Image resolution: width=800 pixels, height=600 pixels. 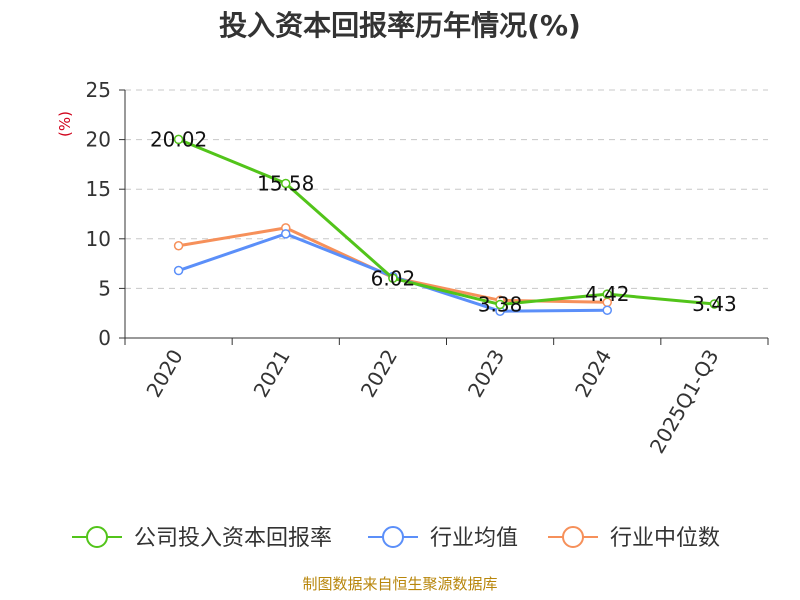 What do you see at coordinates (98, 90) in the screenshot?
I see `y-tick-label: 25` at bounding box center [98, 90].